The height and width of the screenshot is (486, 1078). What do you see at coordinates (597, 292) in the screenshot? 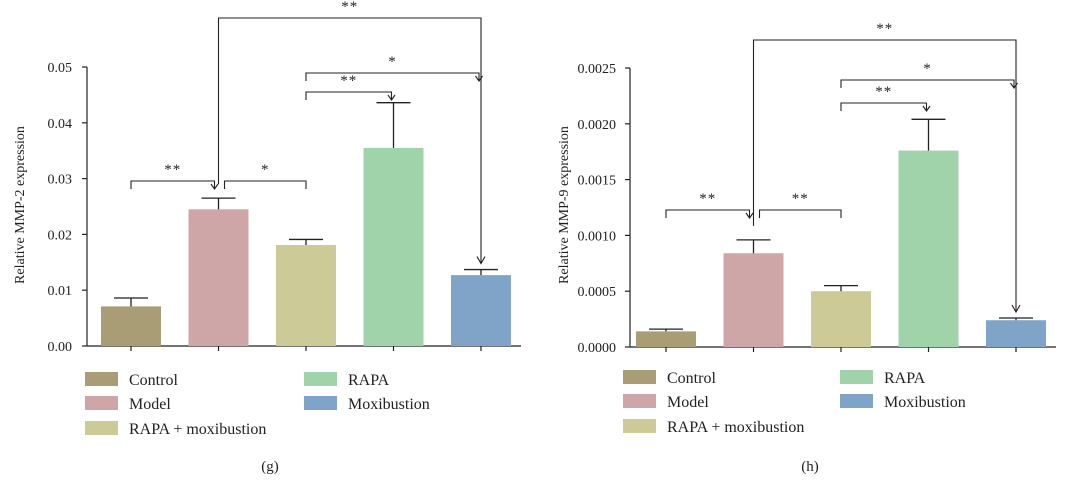
I see `y-tick-label: 0.0005` at bounding box center [597, 292].